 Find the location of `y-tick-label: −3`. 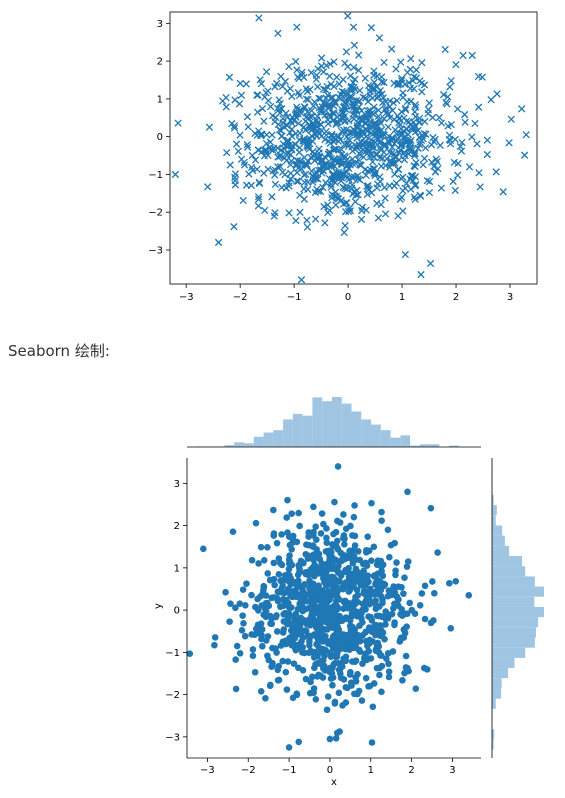

y-tick-label: −3 is located at coordinates (155, 251).